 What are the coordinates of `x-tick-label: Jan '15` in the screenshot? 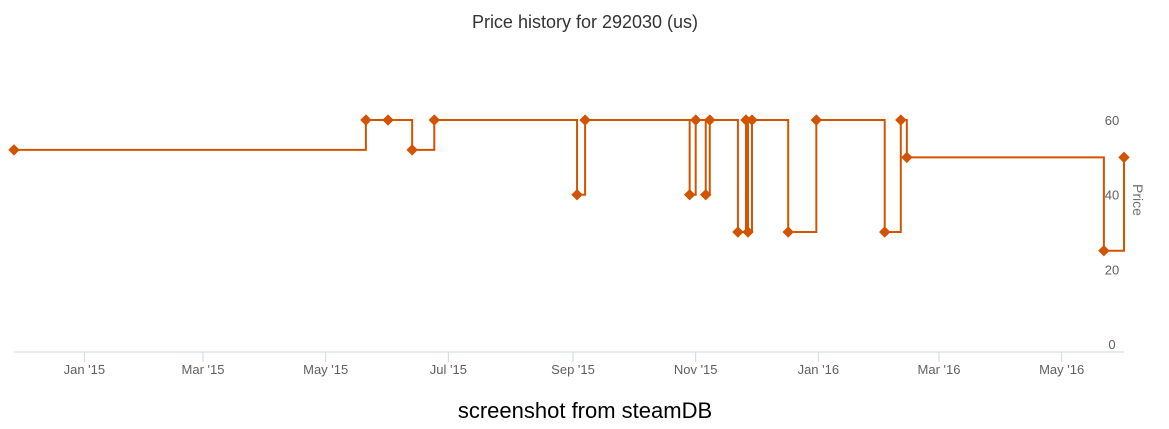 It's located at (85, 369).